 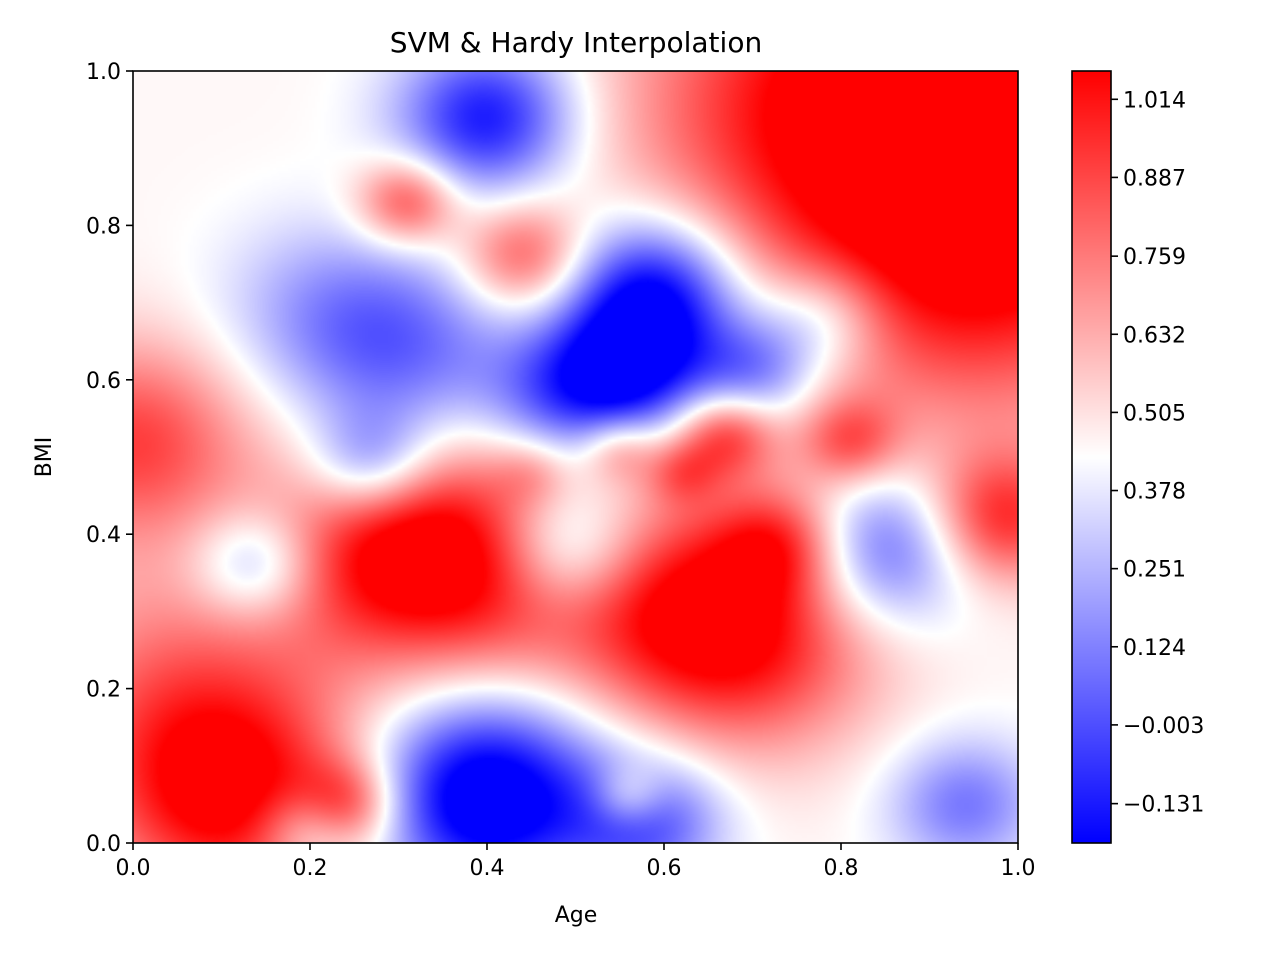 What do you see at coordinates (1154, 100) in the screenshot?
I see `colorbar-tick-label: 1.014` at bounding box center [1154, 100].